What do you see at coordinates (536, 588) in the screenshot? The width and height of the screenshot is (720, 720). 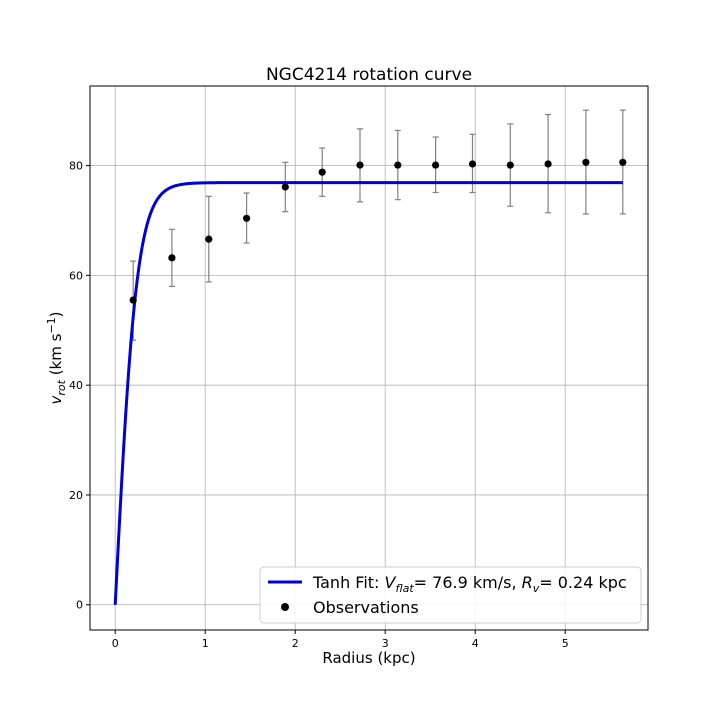 I see `legend-rv-subscript: v` at bounding box center [536, 588].